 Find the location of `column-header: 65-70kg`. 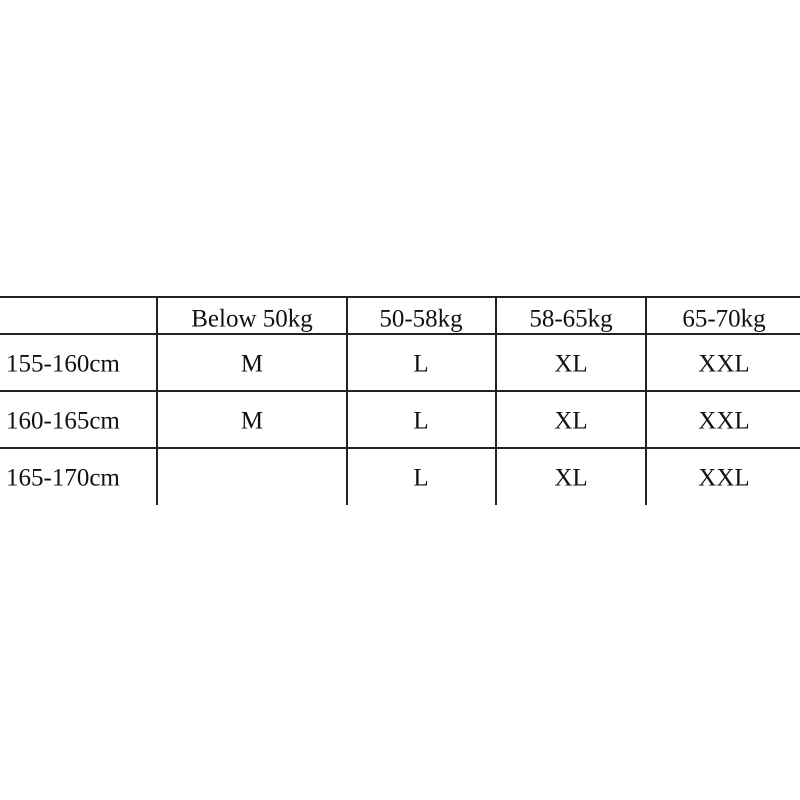

column-header: 65-70kg is located at coordinates (724, 319).